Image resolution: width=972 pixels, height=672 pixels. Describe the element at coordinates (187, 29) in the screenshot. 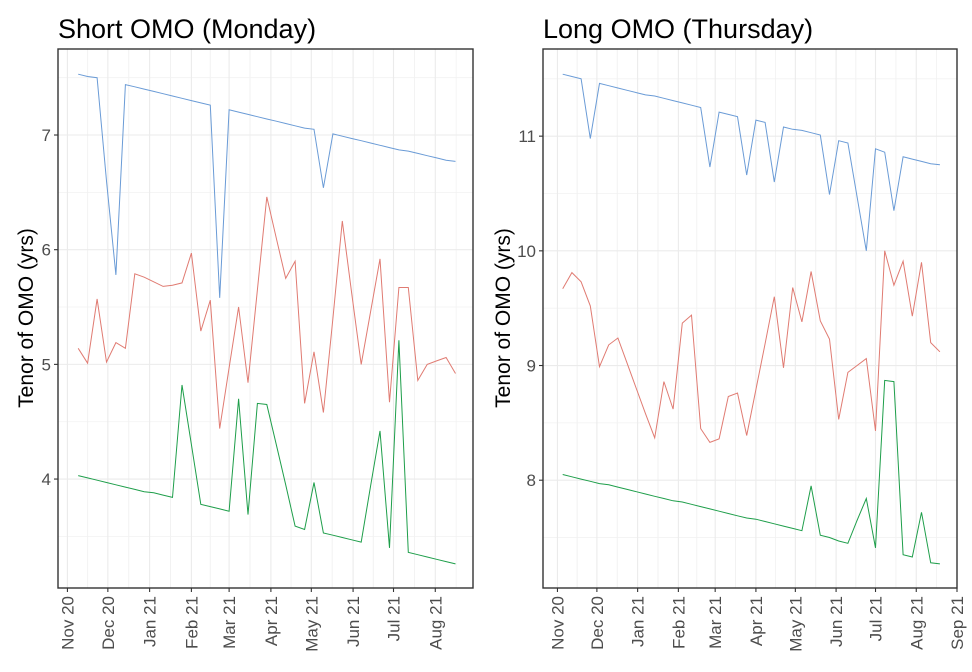

I see `panel-title: Short OMO (Monday)` at that location.